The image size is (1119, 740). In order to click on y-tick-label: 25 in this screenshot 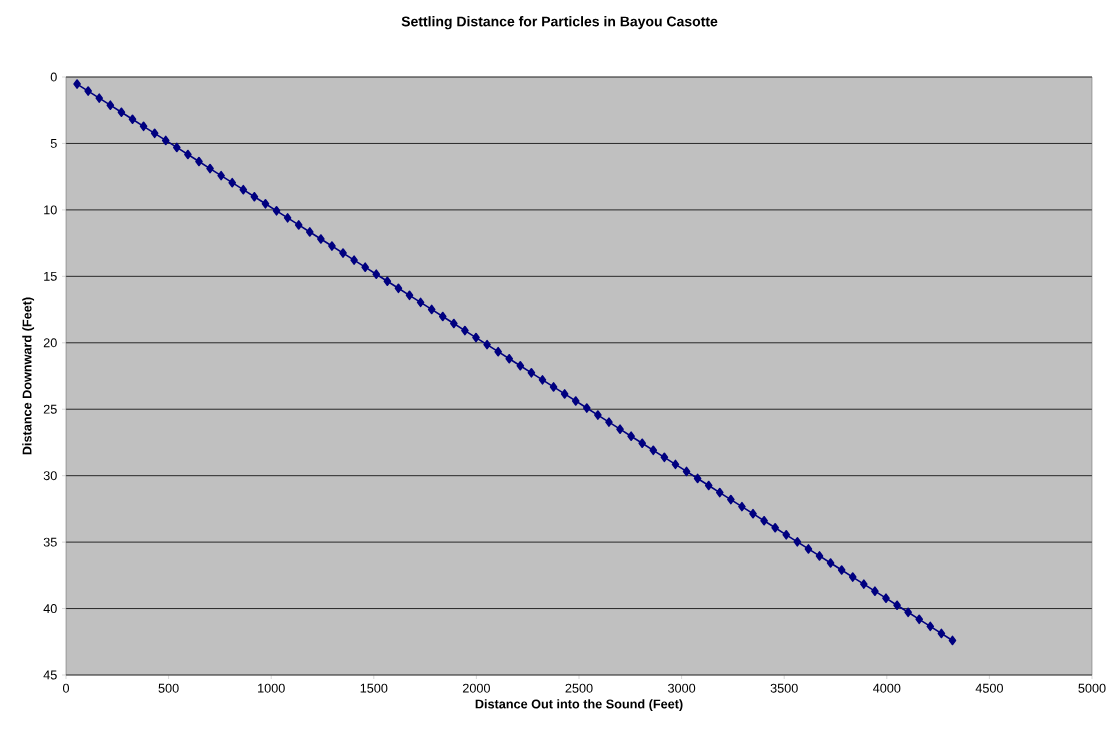, I will do `click(50, 409)`.